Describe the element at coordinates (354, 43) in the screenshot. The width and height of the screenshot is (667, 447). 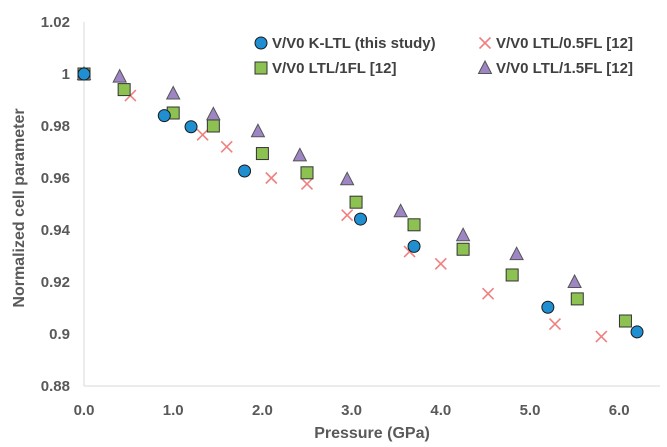
I see `legend-label: V/V0 K-LTL (this study)` at that location.